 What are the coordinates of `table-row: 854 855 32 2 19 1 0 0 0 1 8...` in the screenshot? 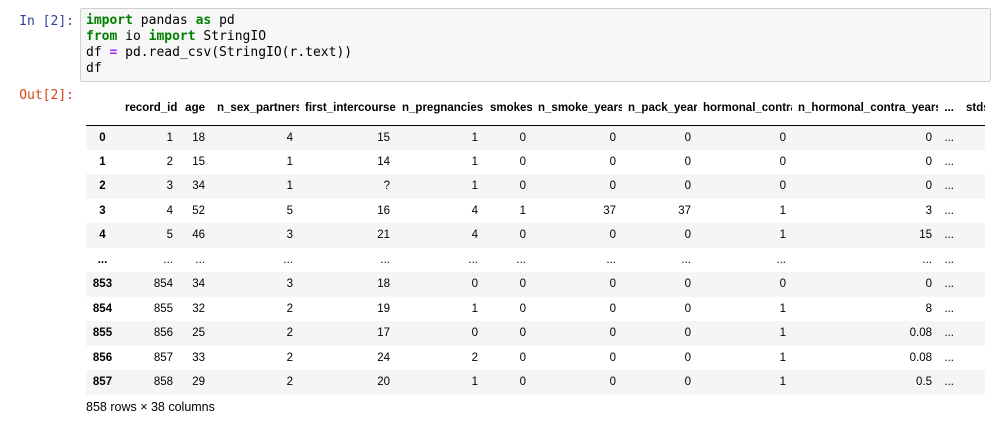 It's located at (535, 308).